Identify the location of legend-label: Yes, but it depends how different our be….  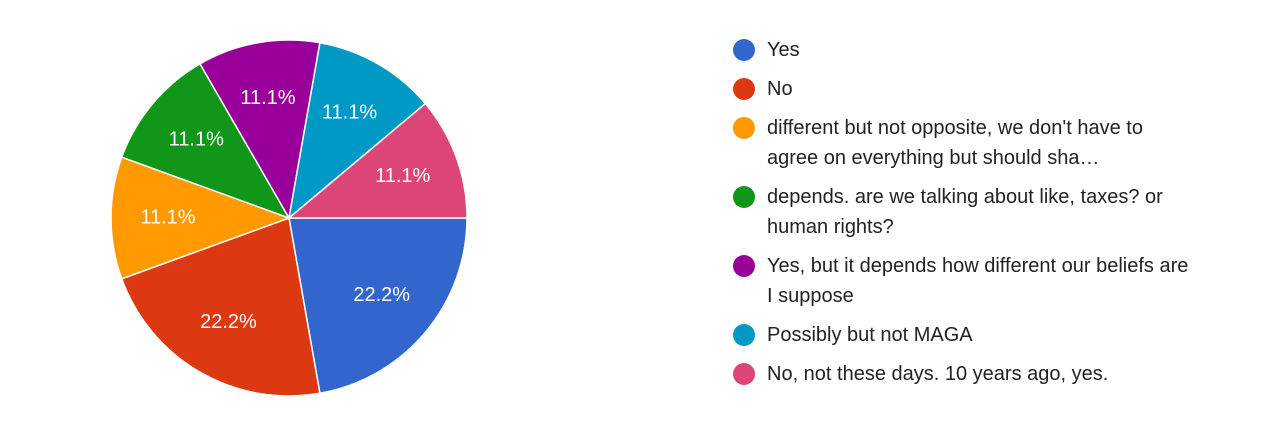
(978, 281).